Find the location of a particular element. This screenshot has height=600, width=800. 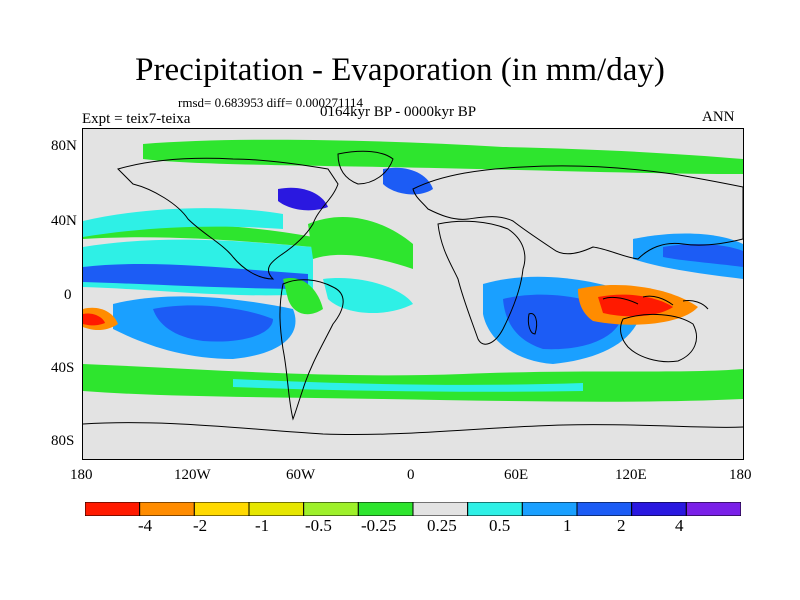

europe-asia-coast is located at coordinates (577, 212).